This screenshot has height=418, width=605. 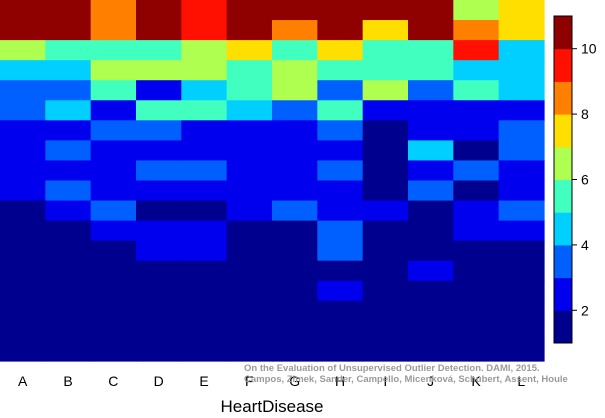 What do you see at coordinates (272, 405) in the screenshot?
I see `x-axis-label: HeartDisease` at bounding box center [272, 405].